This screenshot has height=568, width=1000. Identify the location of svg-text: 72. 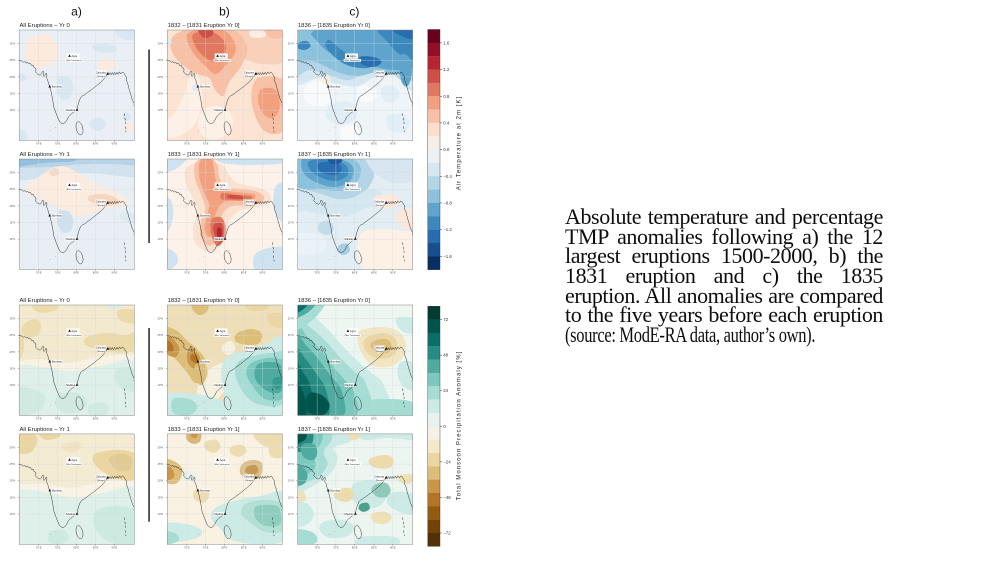
(445, 319).